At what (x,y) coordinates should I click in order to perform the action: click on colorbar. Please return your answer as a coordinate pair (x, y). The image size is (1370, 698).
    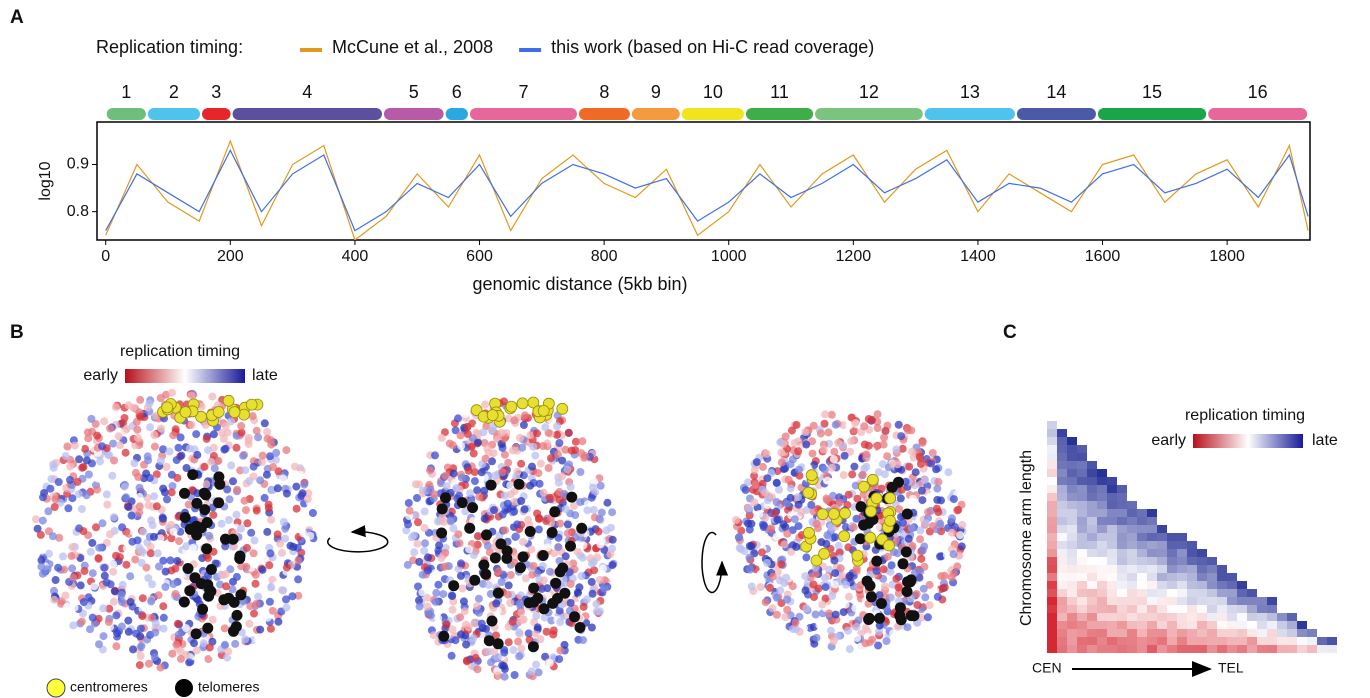
    Looking at the image, I should click on (1248, 441).